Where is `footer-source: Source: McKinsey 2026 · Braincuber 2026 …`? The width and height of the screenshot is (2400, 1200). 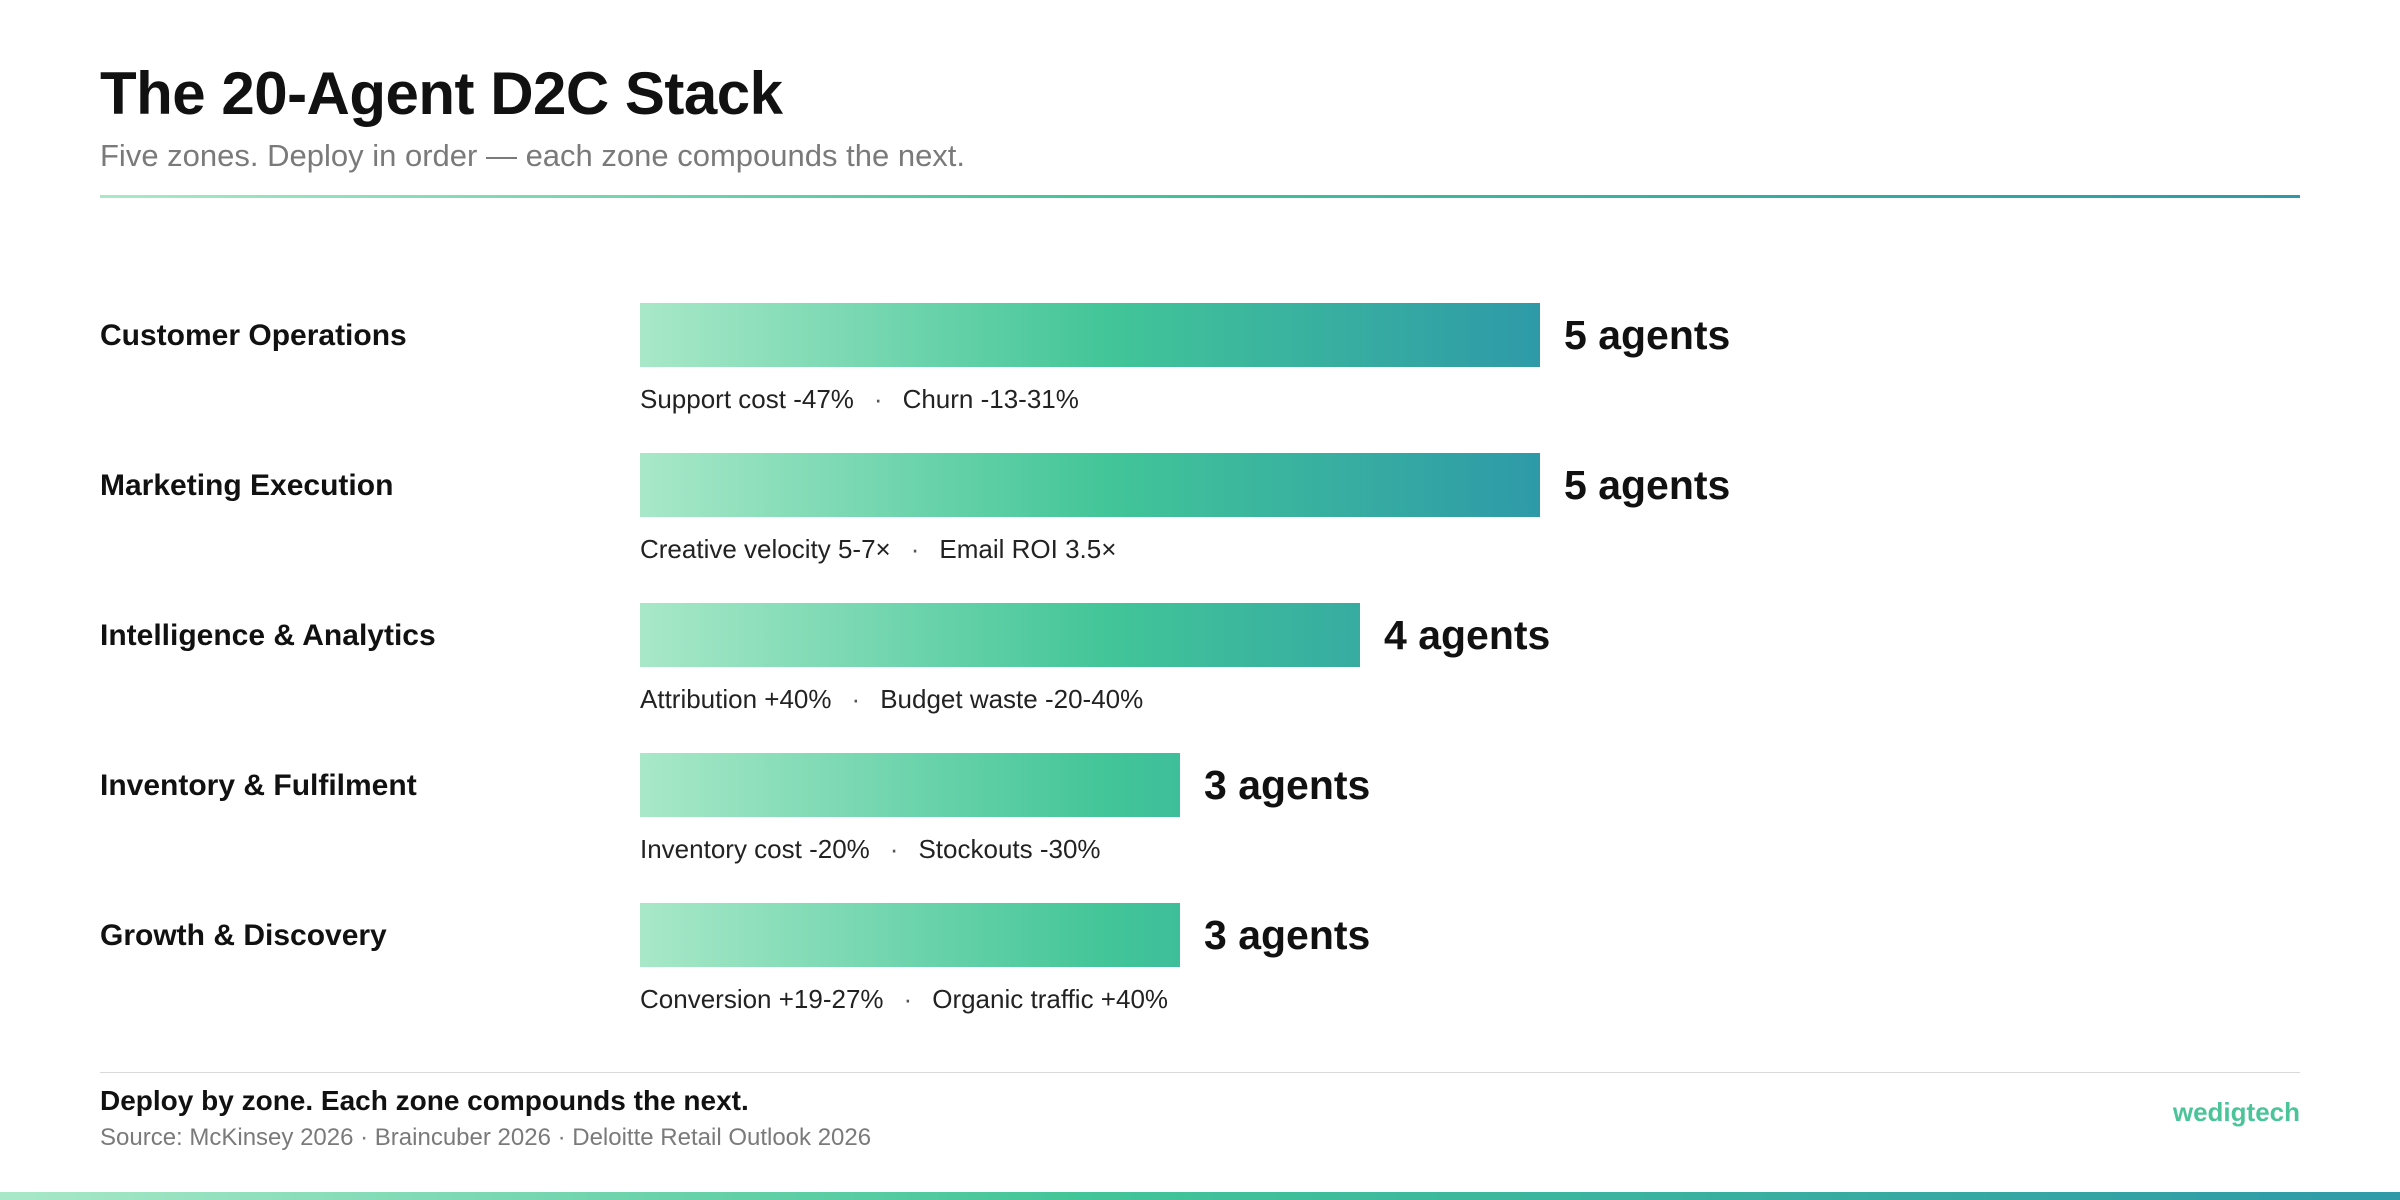
footer-source: Source: McKinsey 2026 · Braincuber 2026 … is located at coordinates (486, 1137).